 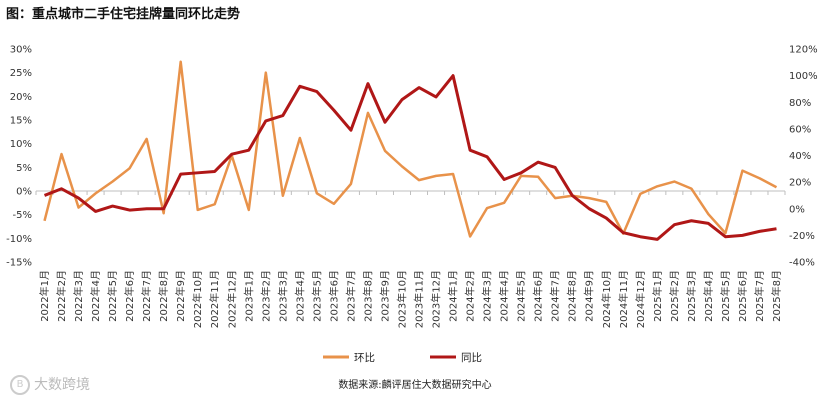 What do you see at coordinates (282, 296) in the screenshot?
I see `x-tick-label: 2023年3月` at bounding box center [282, 296].